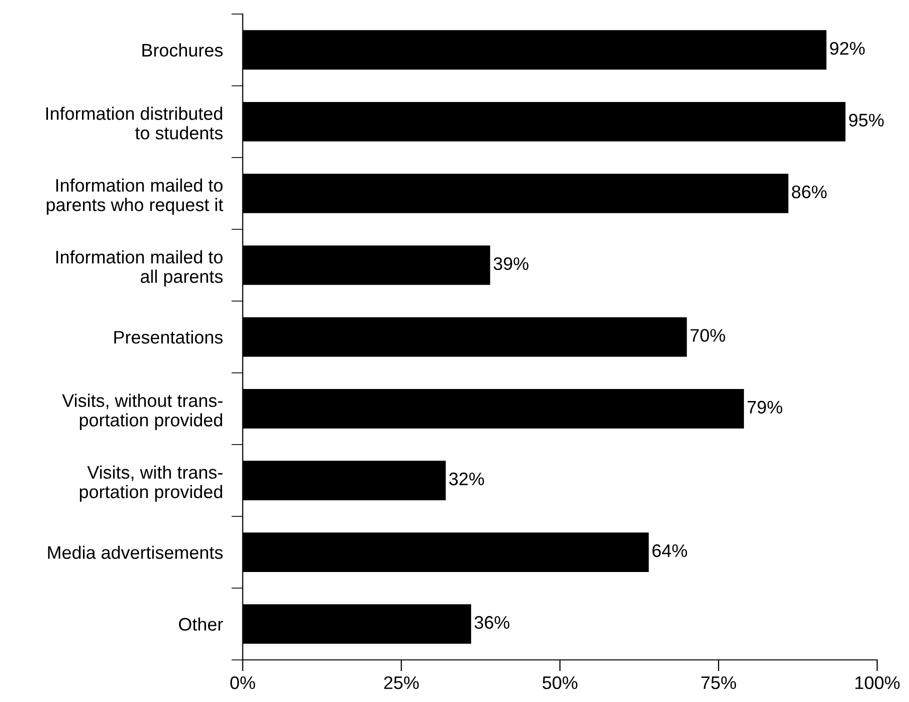 The width and height of the screenshot is (909, 702). I want to click on data-label: 79%, so click(765, 407).